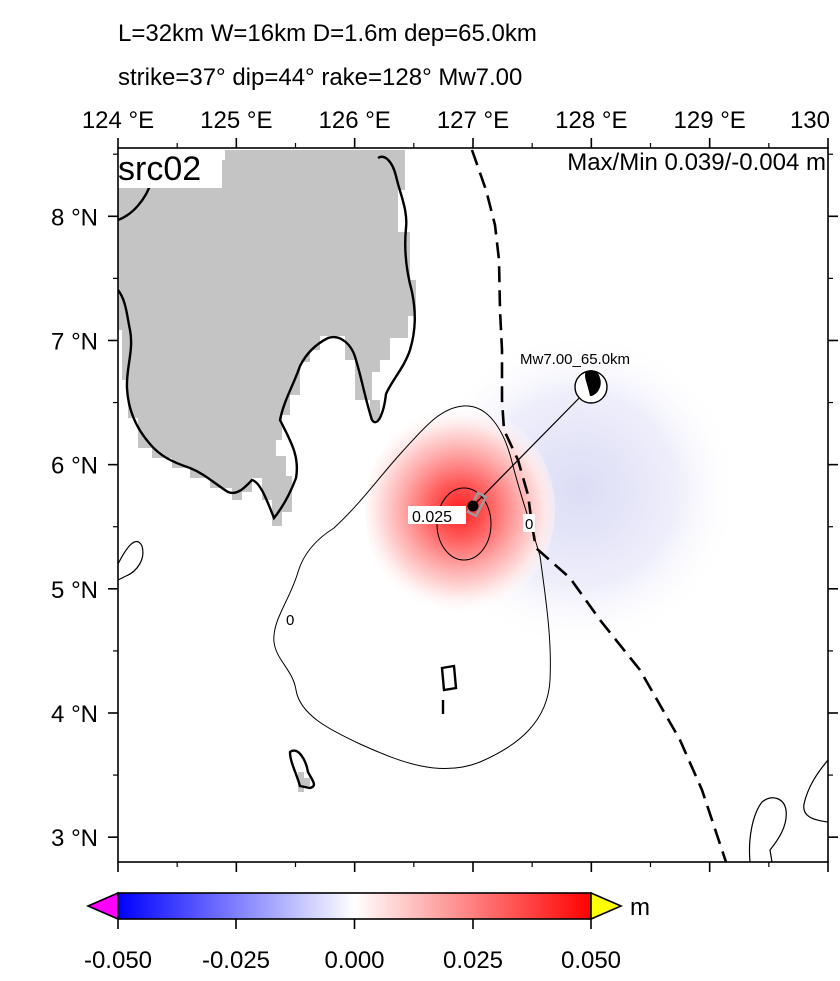  What do you see at coordinates (575, 359) in the screenshot?
I see `mechanism-label: Mw7.00_65.0km` at bounding box center [575, 359].